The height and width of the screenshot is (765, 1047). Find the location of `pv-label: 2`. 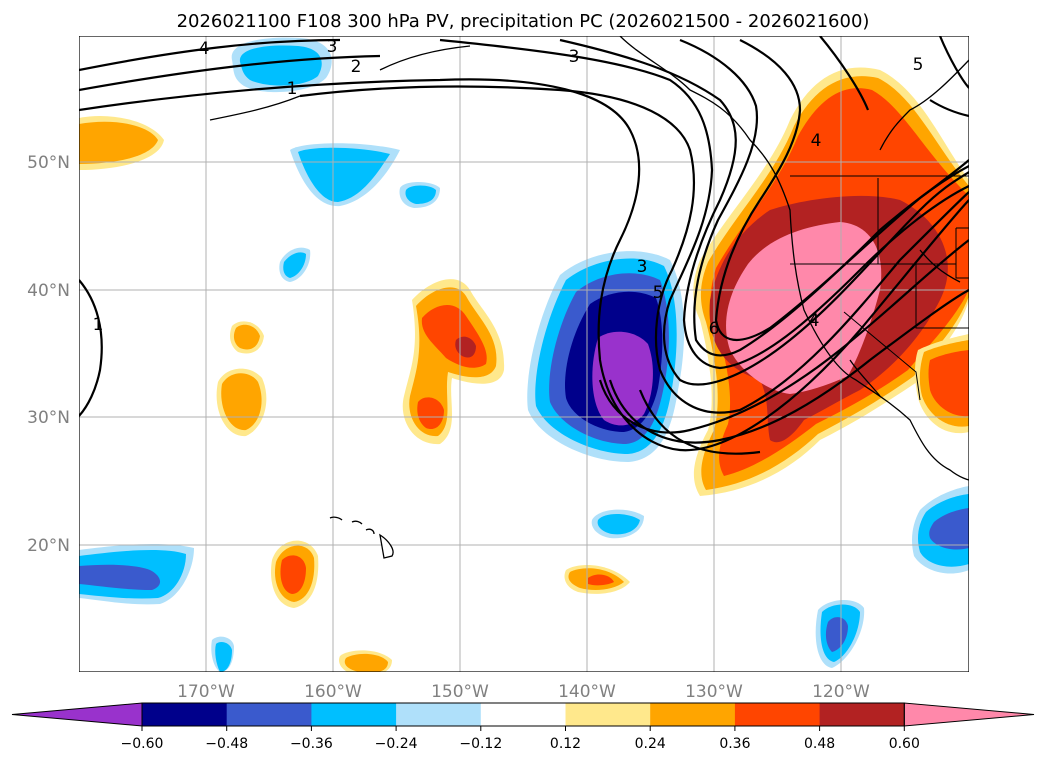

pv-label: 2 is located at coordinates (356, 67).